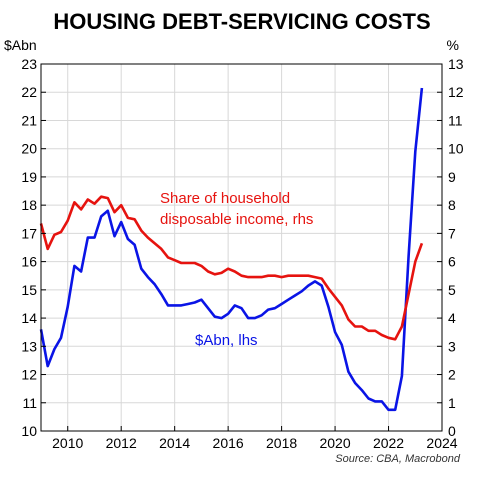  What do you see at coordinates (255, 438) in the screenshot?
I see `x-axis: 2010 2012 2014 2016 2018 2020 2022 2024` at bounding box center [255, 438].